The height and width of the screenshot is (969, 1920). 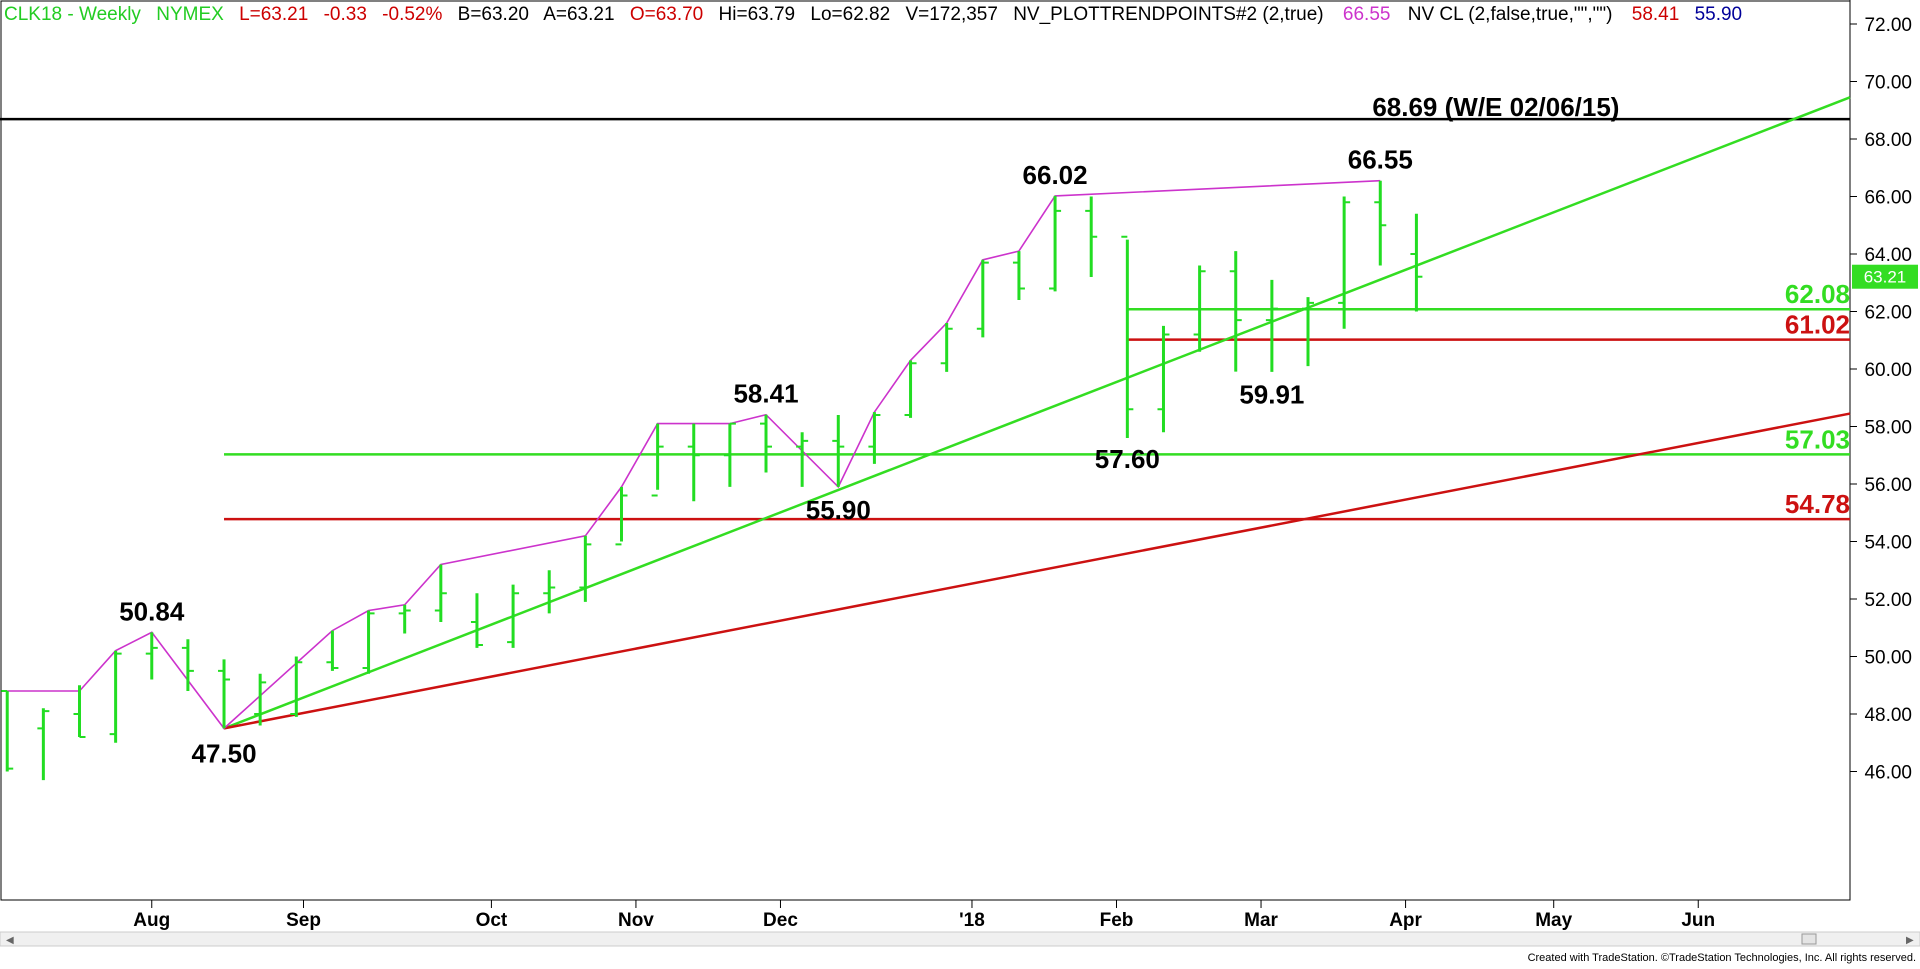 I want to click on horizontal-scrollbar: ◀ ▶, so click(x=960, y=939).